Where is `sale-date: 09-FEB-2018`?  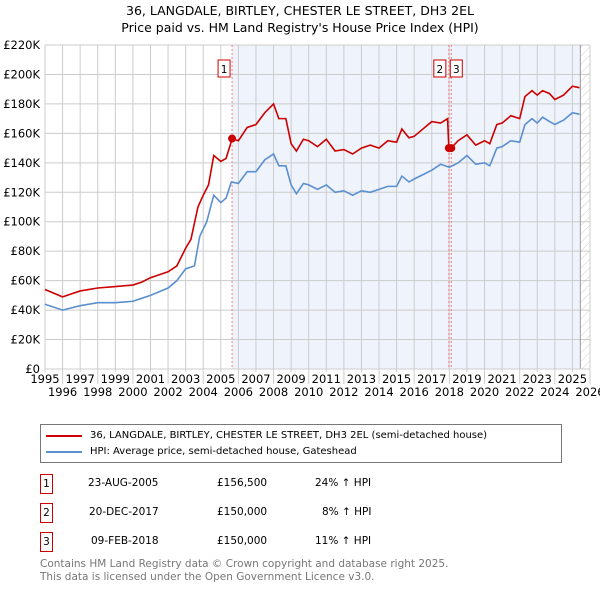
sale-date: 09-FEB-2018 is located at coordinates (125, 541).